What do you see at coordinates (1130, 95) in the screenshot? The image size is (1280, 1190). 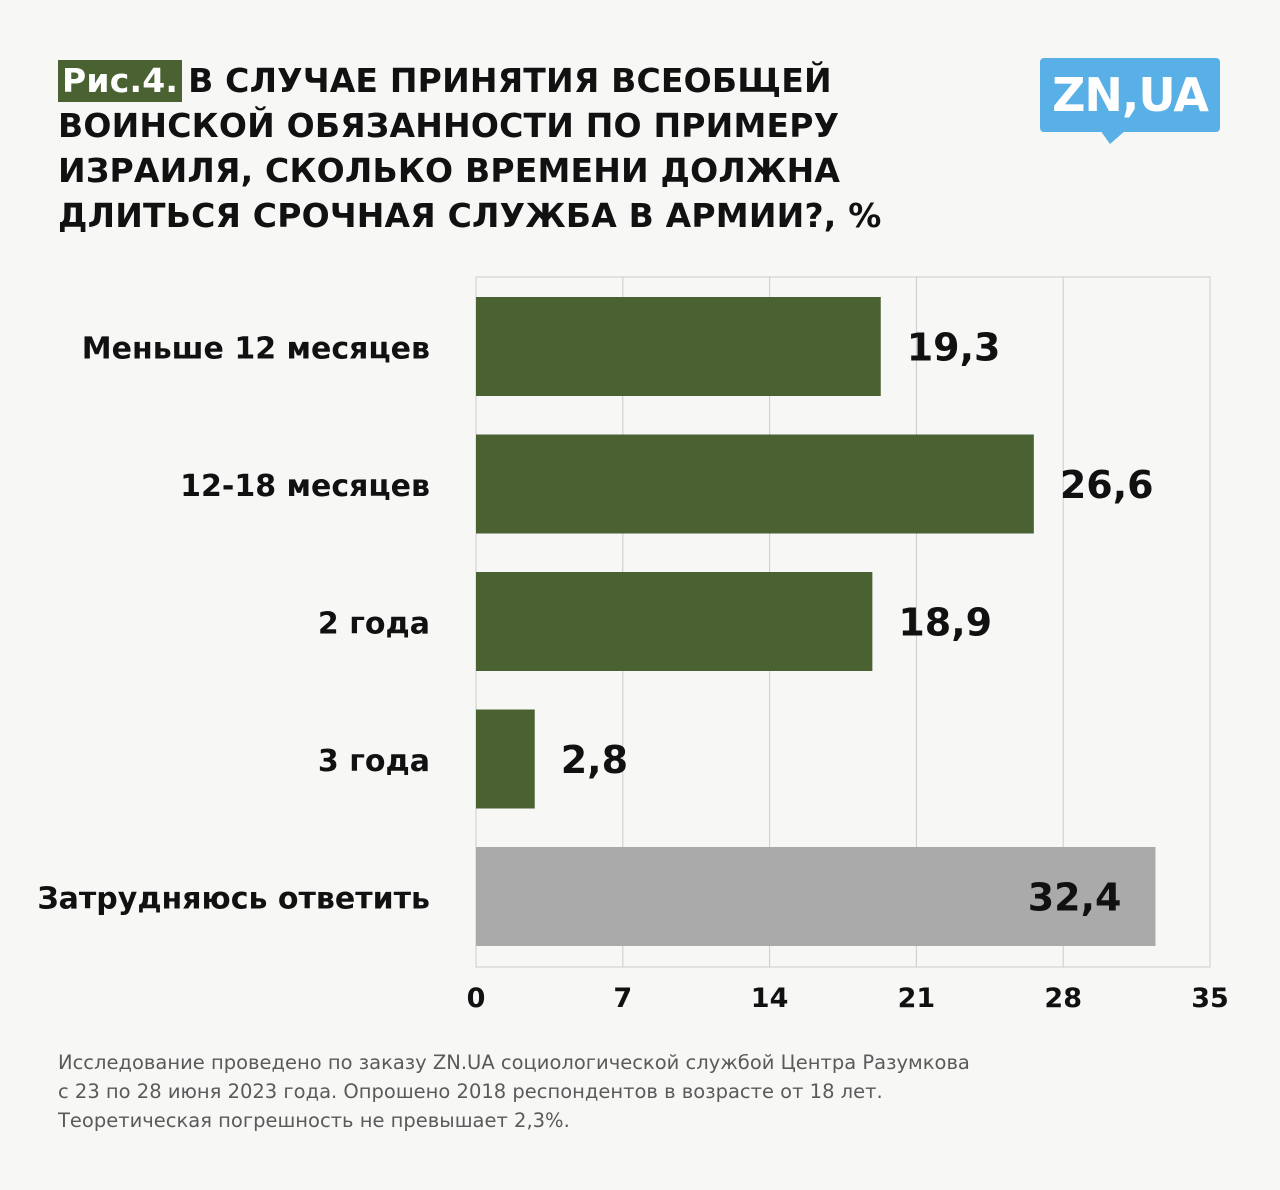 I see `logo-box: ZN,UA` at bounding box center [1130, 95].